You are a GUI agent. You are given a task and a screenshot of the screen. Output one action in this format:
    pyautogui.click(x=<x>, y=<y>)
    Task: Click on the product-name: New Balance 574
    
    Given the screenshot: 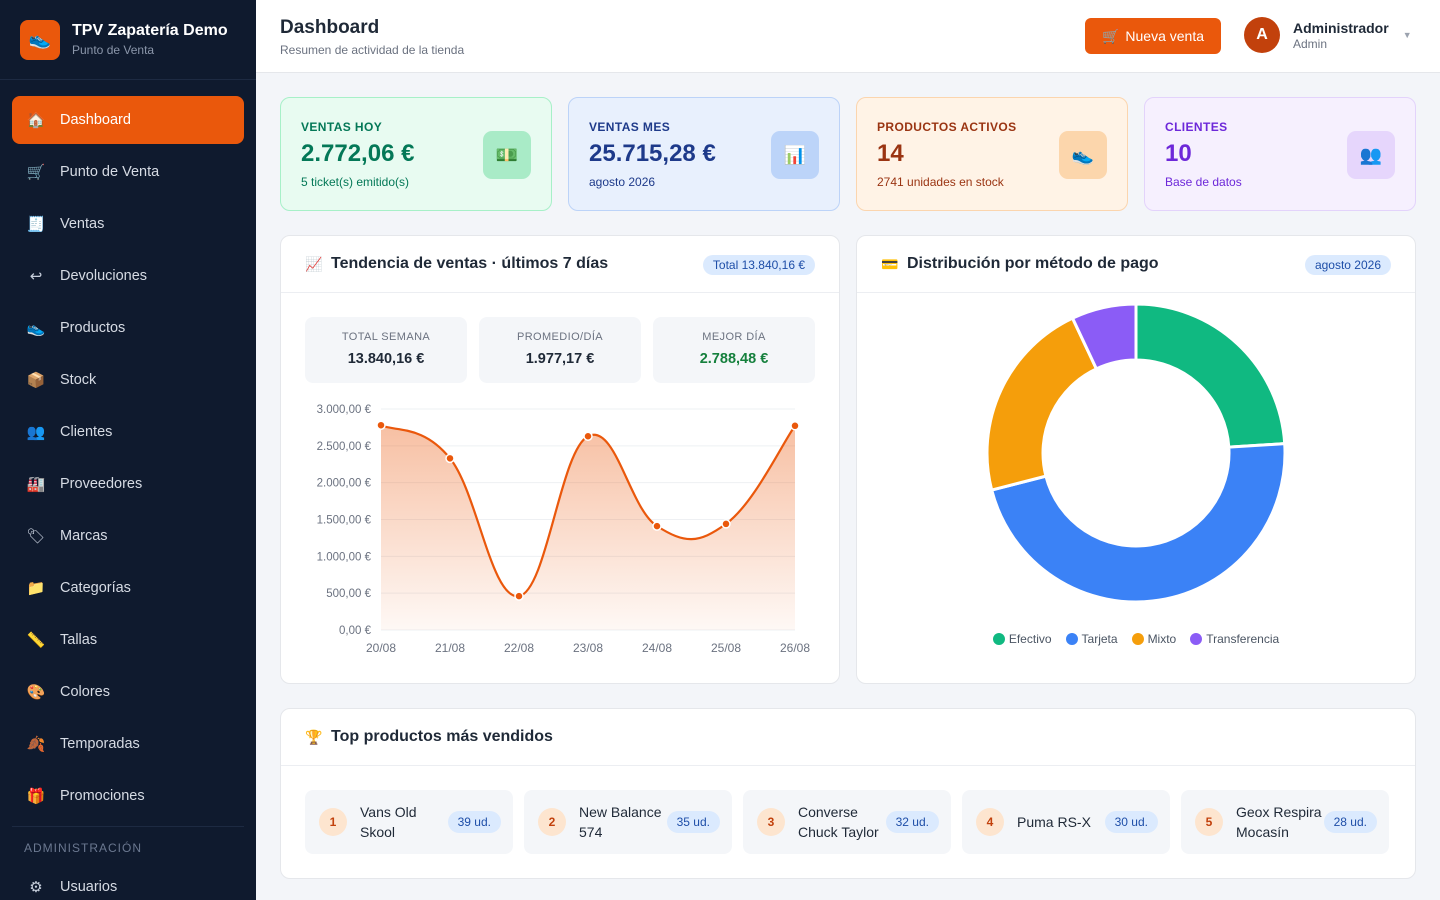 What is the action you would take?
    pyautogui.click(x=620, y=822)
    